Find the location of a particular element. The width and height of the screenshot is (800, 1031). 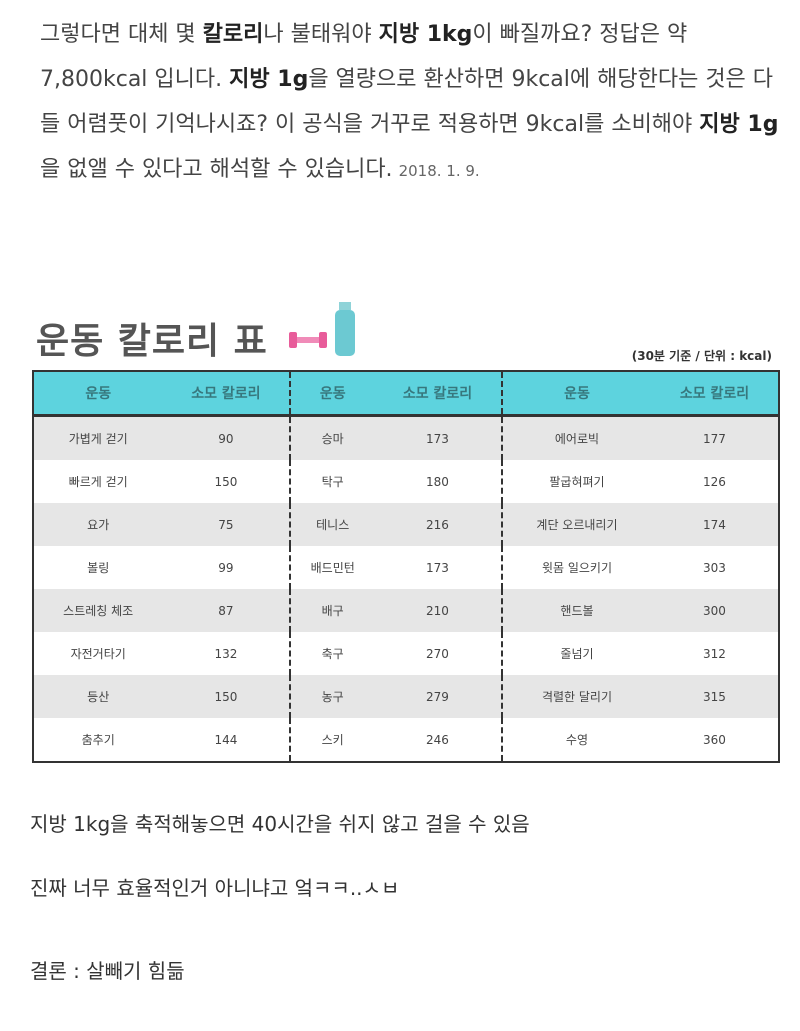

calorie-cell: 132 is located at coordinates (227, 653).